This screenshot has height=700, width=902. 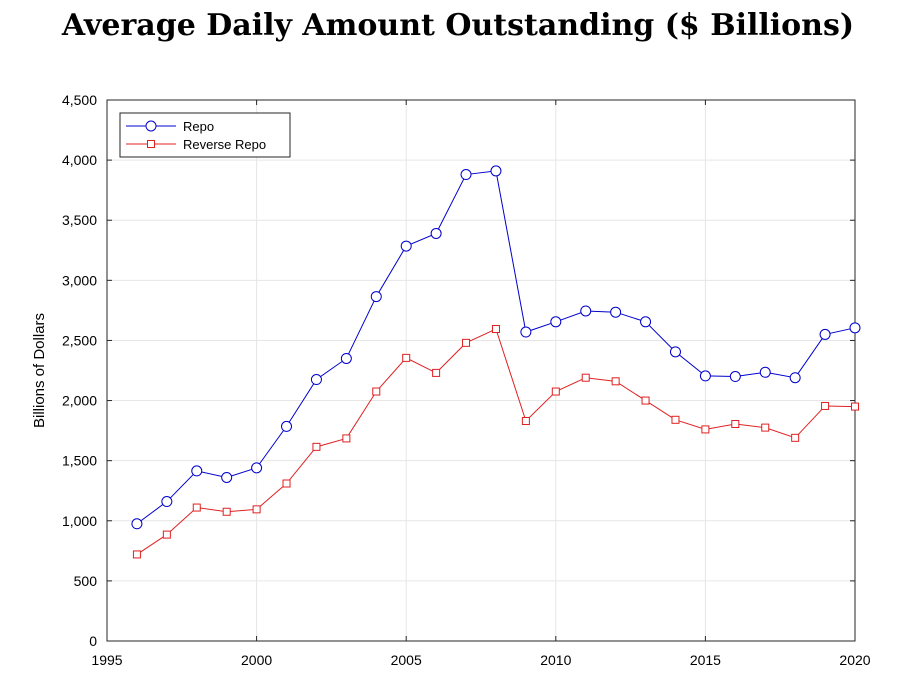 What do you see at coordinates (39, 370) in the screenshot?
I see `y-axis-label: Billions of Dollars` at bounding box center [39, 370].